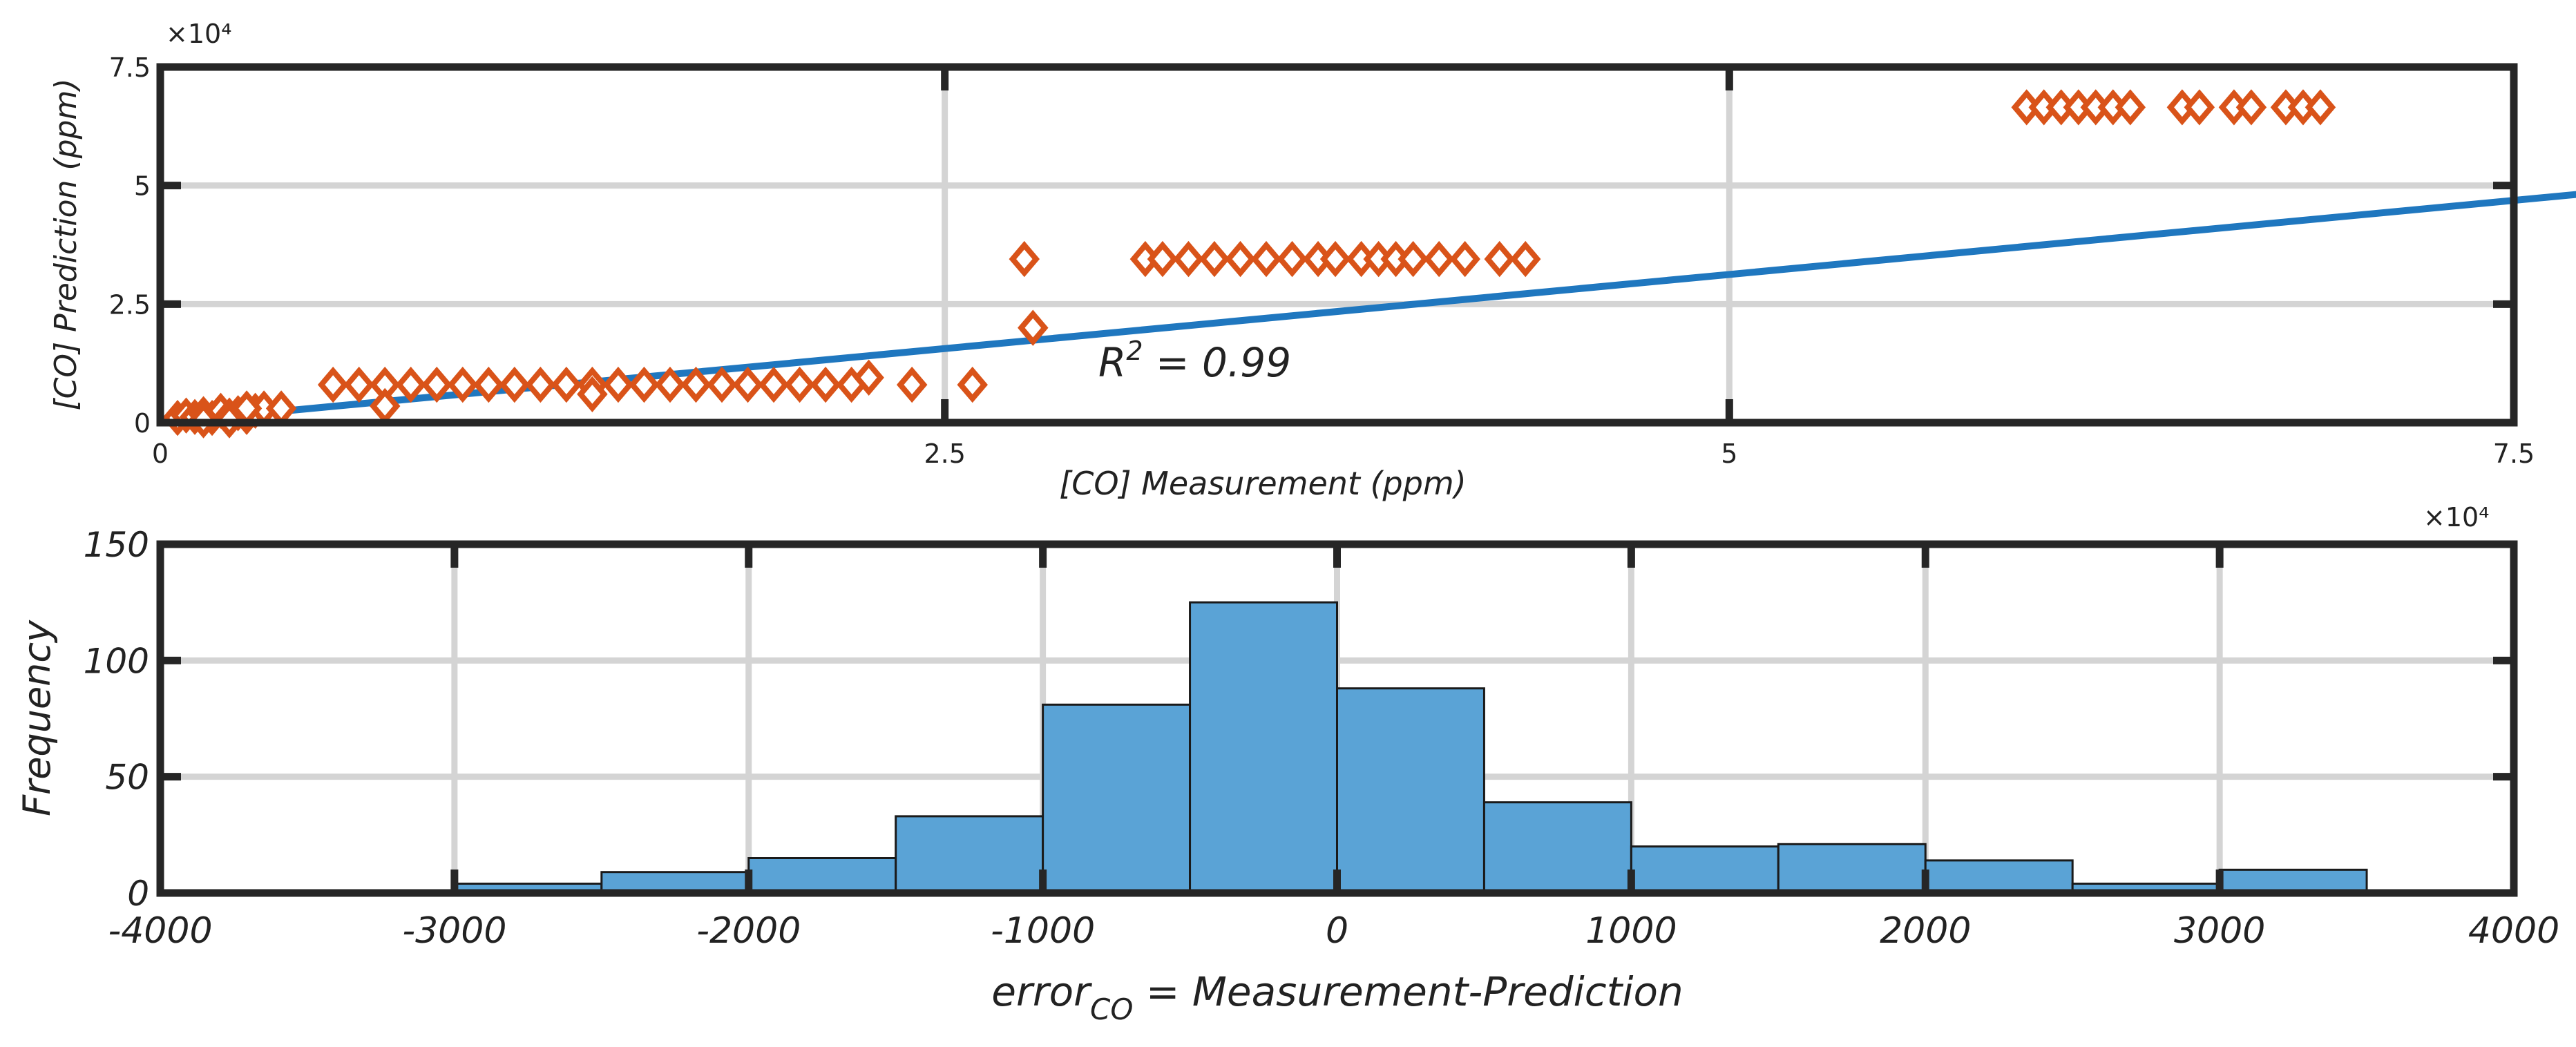 This screenshot has width=2576, height=1047. What do you see at coordinates (127, 778) in the screenshot?
I see `histogram-y-tick-label: 50` at bounding box center [127, 778].